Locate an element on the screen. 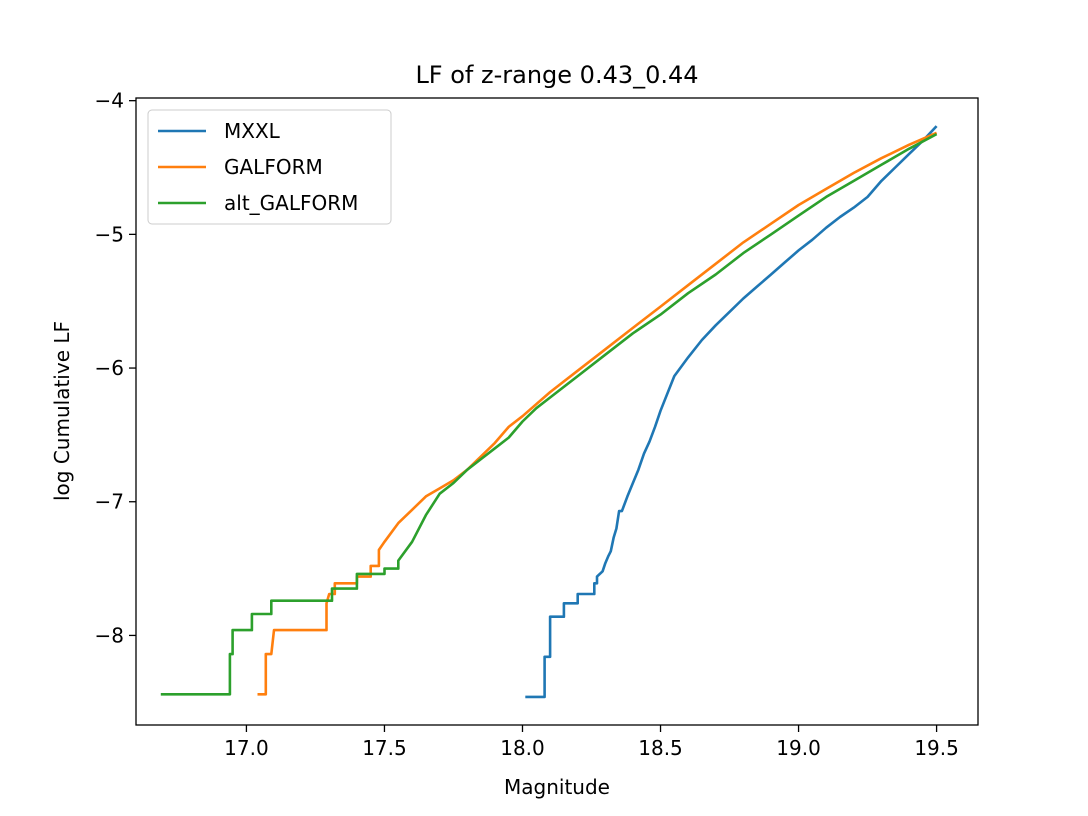  x-tick-label: 17.5 is located at coordinates (384, 748).